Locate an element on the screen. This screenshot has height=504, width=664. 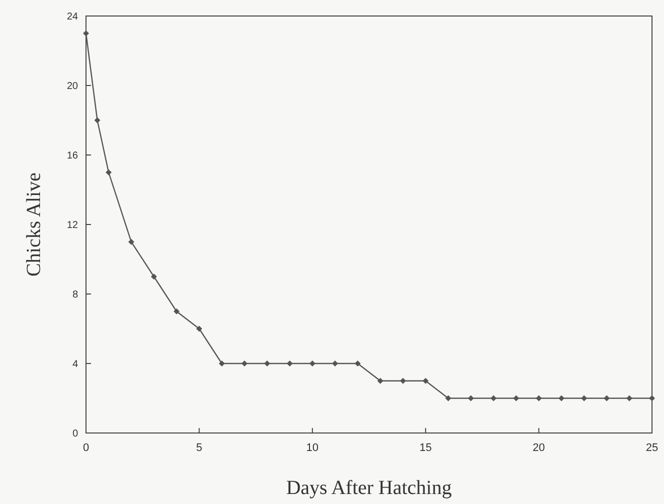
x-tick-label: 15 is located at coordinates (425, 448).